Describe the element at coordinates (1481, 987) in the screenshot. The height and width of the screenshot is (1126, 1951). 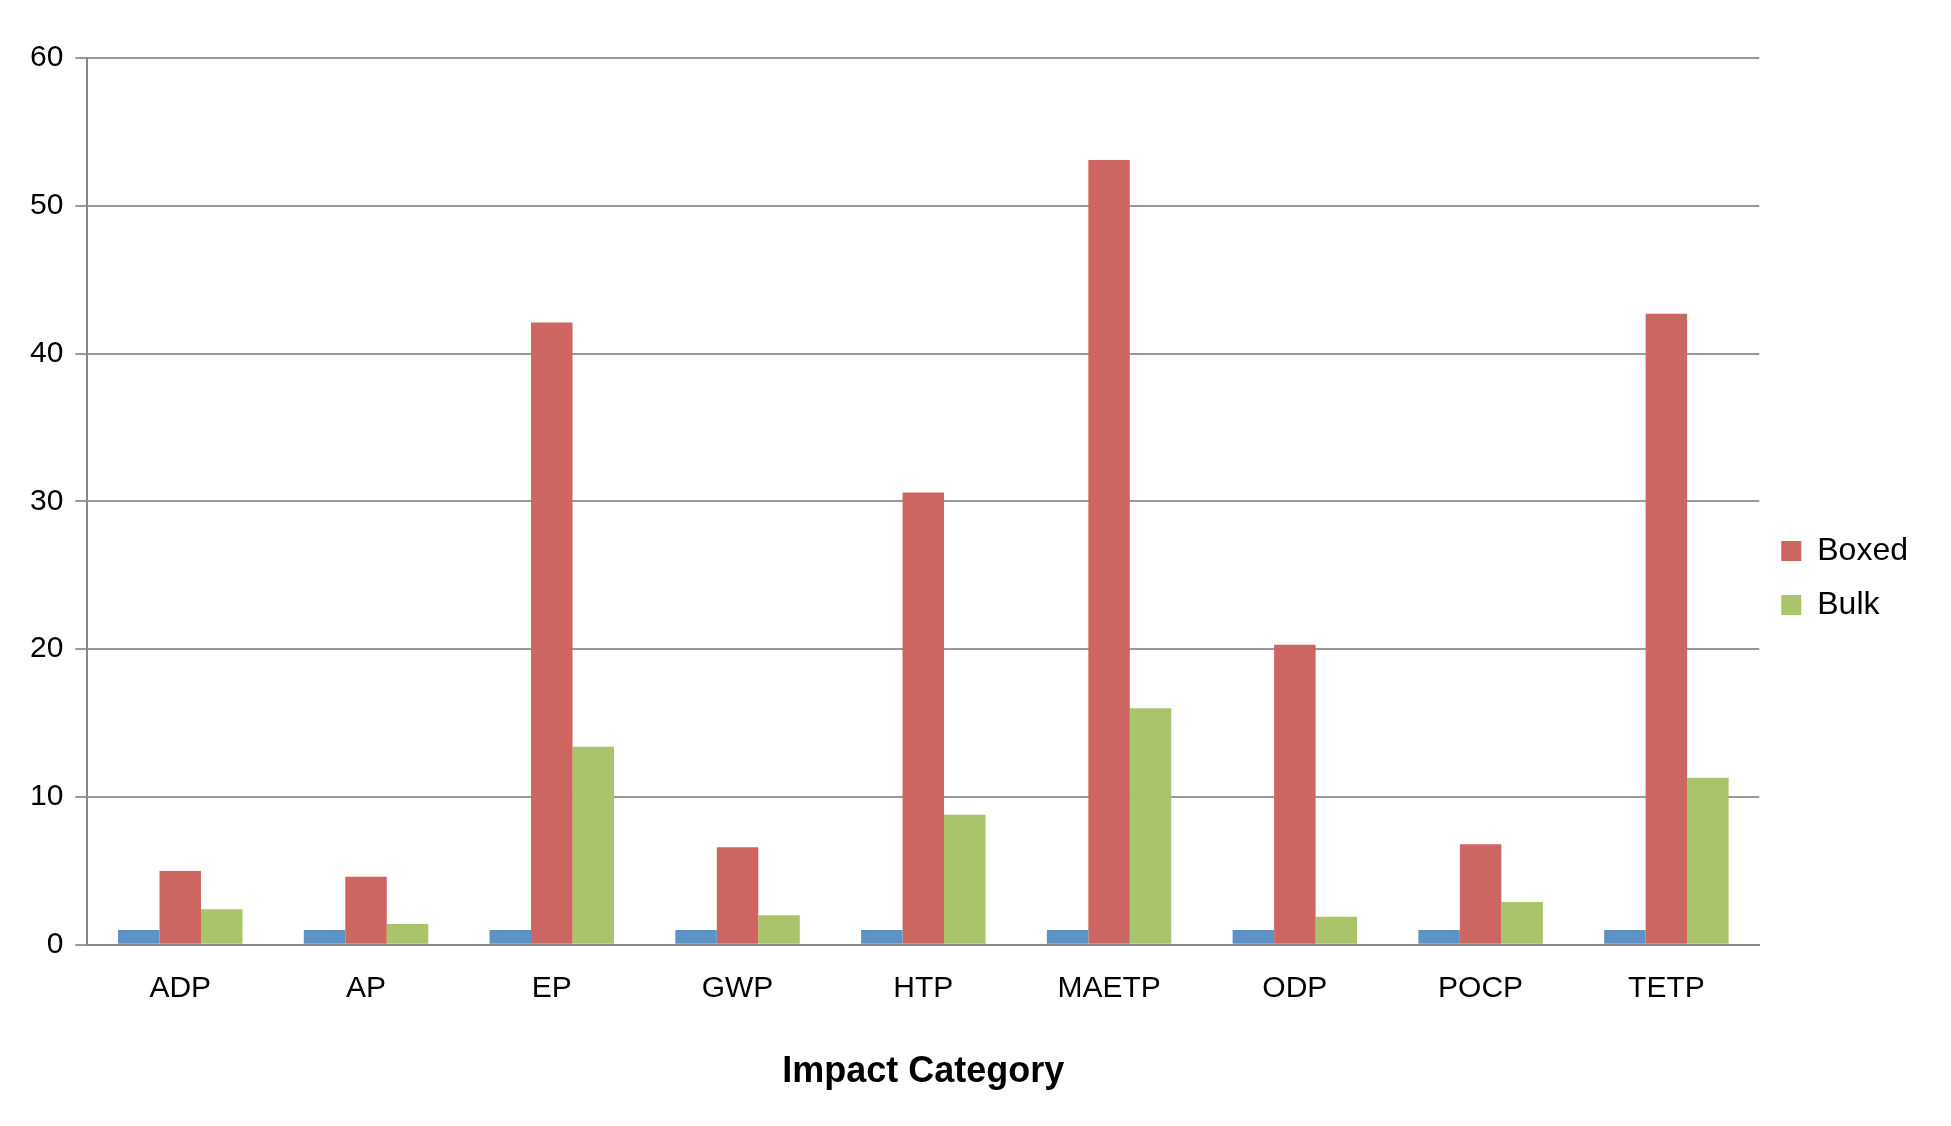
I see `x-tick-label: POCP` at that location.